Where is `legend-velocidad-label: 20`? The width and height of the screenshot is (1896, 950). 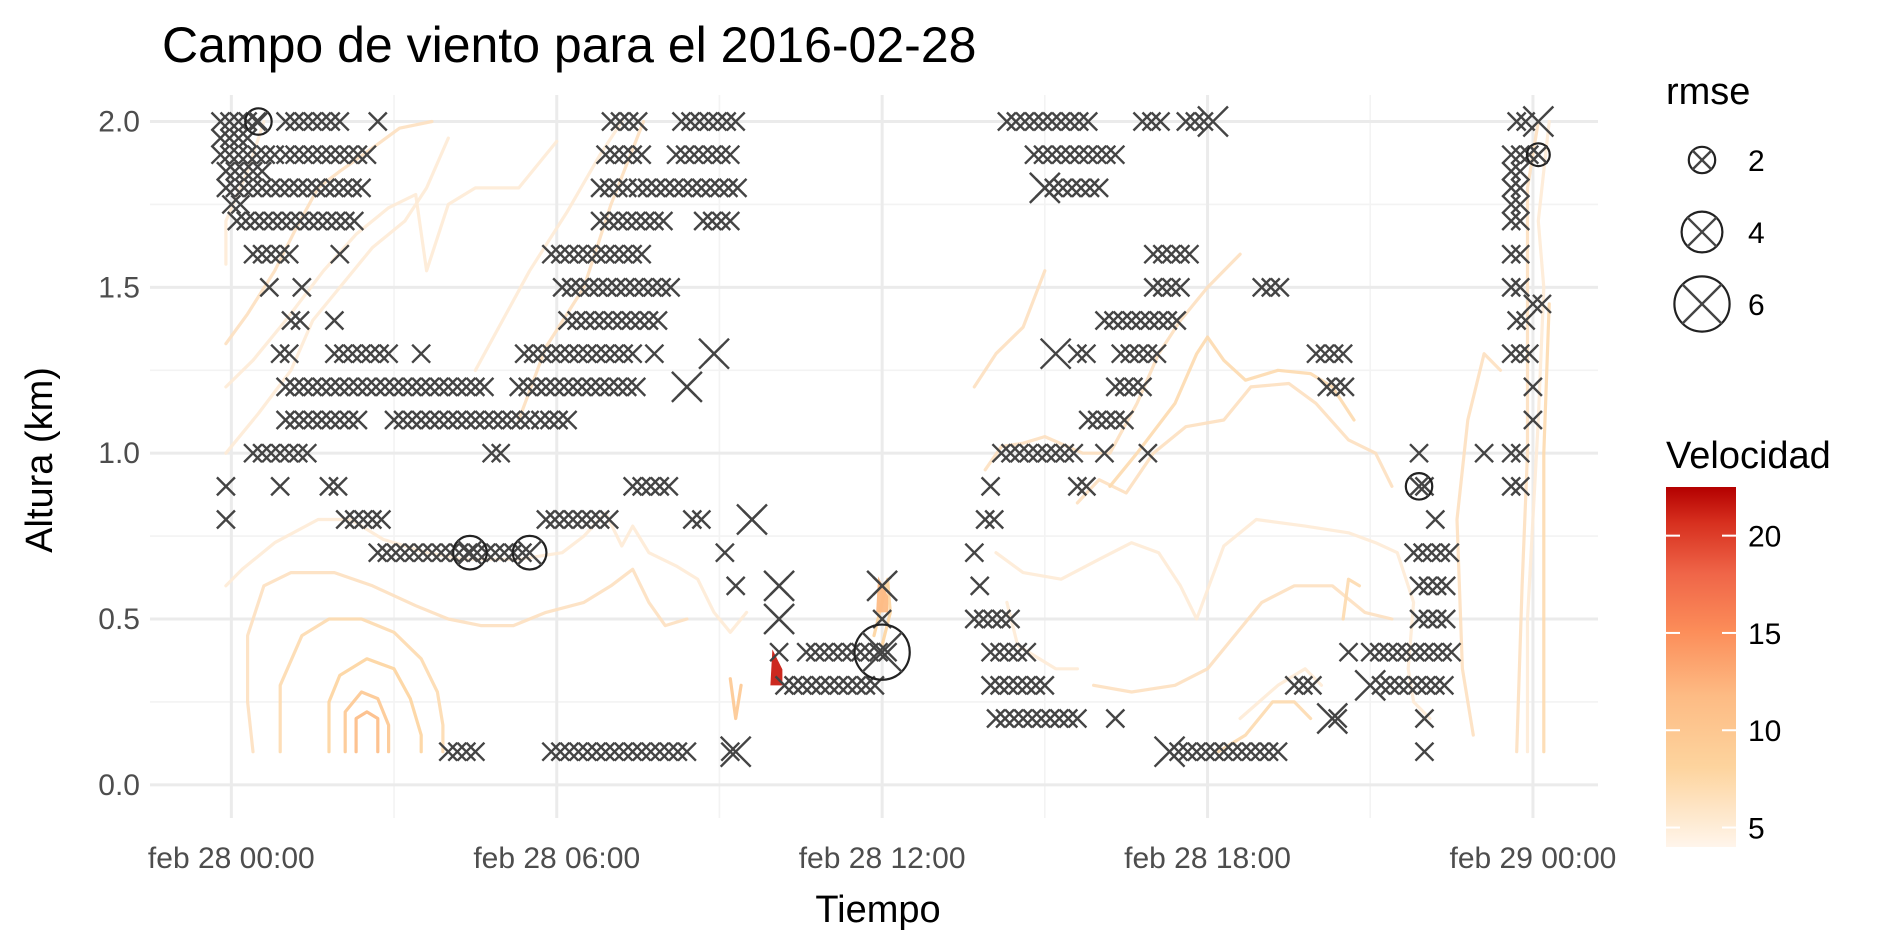
legend-velocidad-label: 20 is located at coordinates (1764, 537).